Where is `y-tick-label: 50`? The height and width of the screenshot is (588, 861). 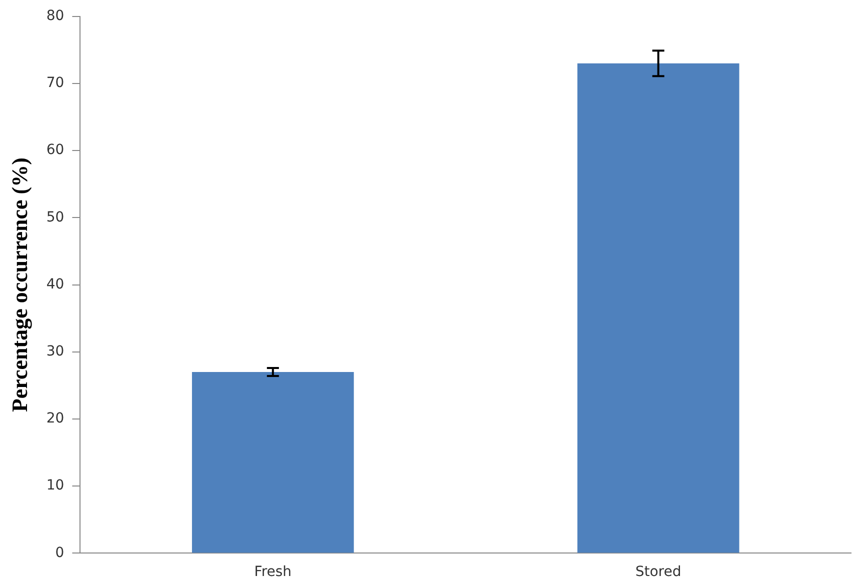 y-tick-label: 50 is located at coordinates (55, 217).